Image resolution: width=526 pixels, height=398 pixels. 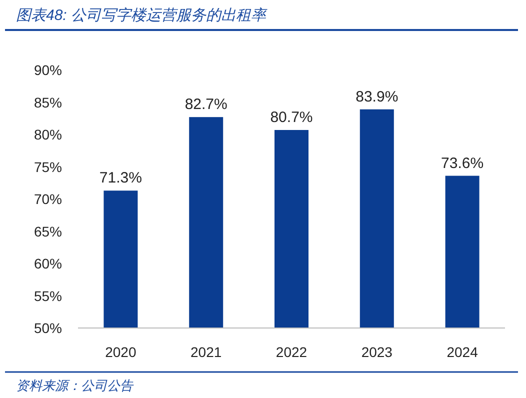 I want to click on text: 资料来源：公司公告, so click(x=75, y=385).